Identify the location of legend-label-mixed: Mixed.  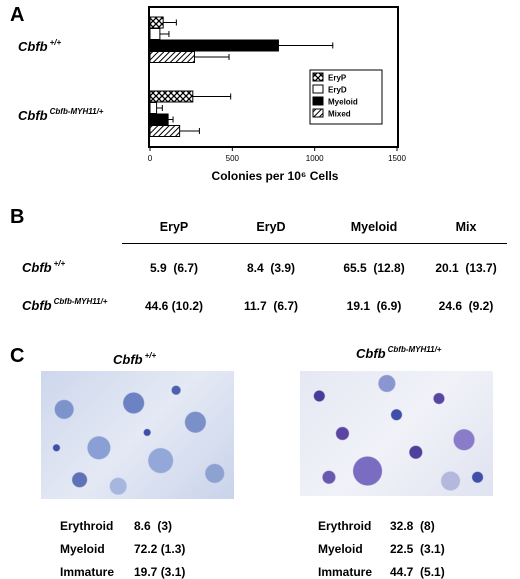
(339, 114).